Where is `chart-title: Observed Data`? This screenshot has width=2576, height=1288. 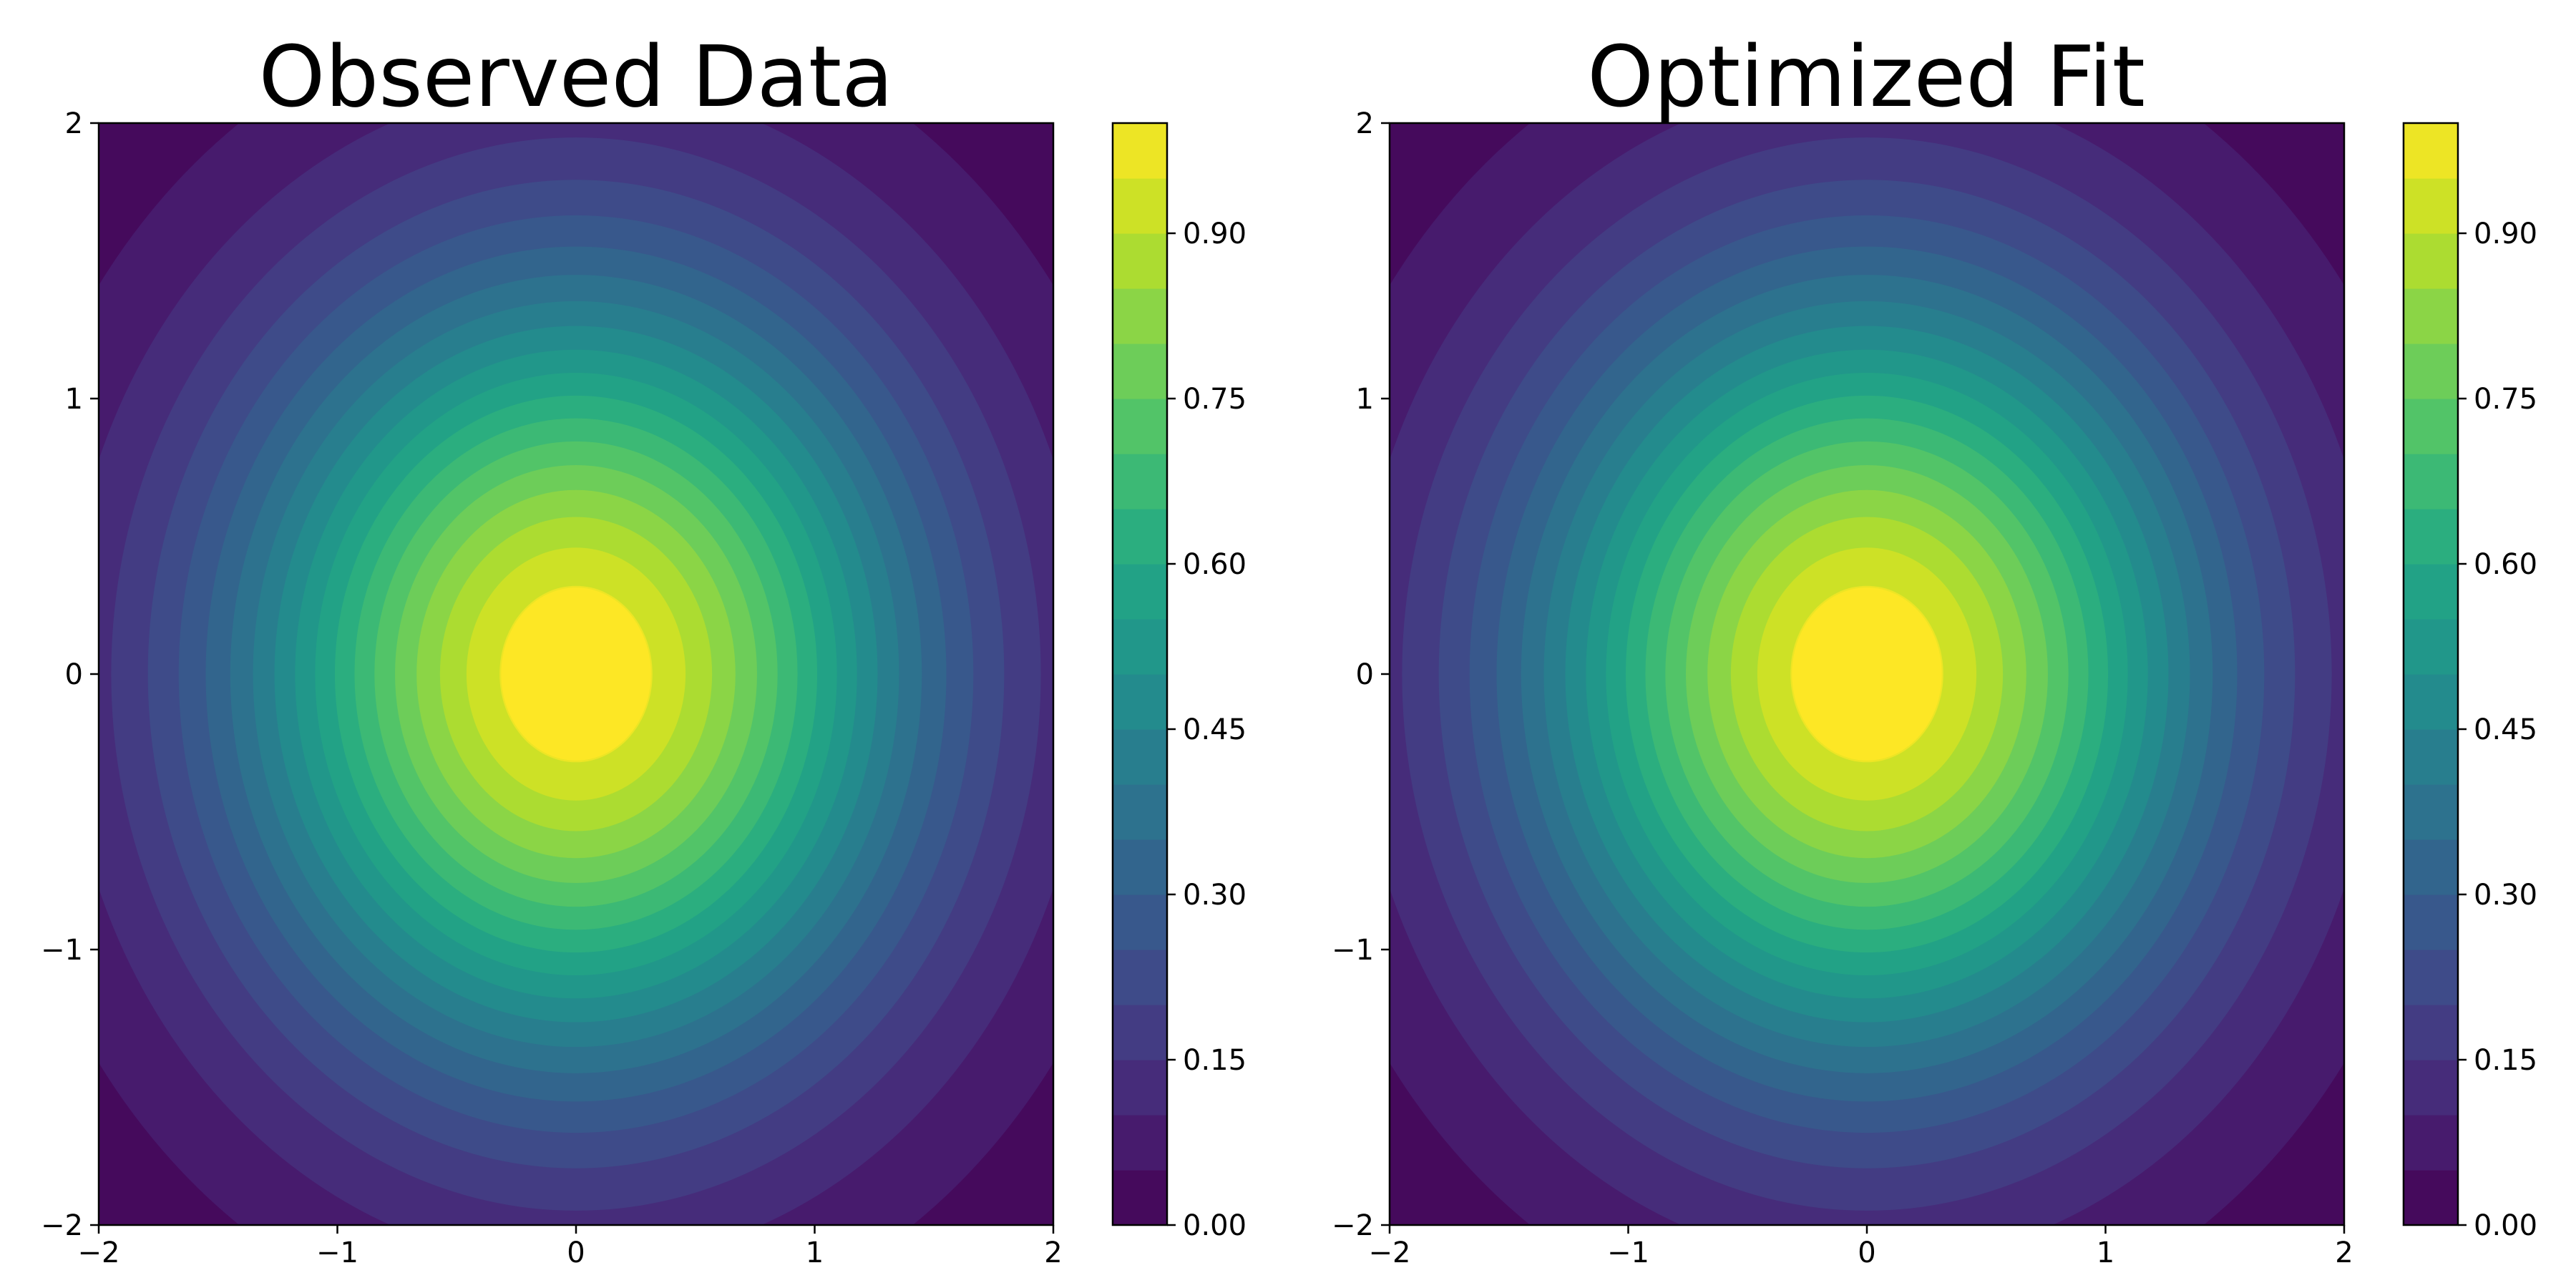
chart-title: Observed Data is located at coordinates (576, 76).